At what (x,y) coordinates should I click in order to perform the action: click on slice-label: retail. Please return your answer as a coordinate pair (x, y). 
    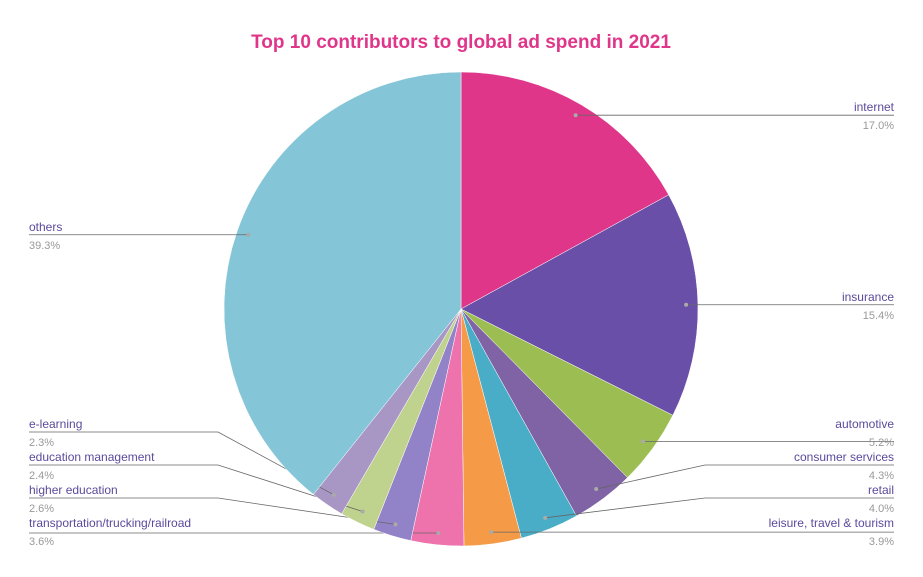
    Looking at the image, I should click on (881, 490).